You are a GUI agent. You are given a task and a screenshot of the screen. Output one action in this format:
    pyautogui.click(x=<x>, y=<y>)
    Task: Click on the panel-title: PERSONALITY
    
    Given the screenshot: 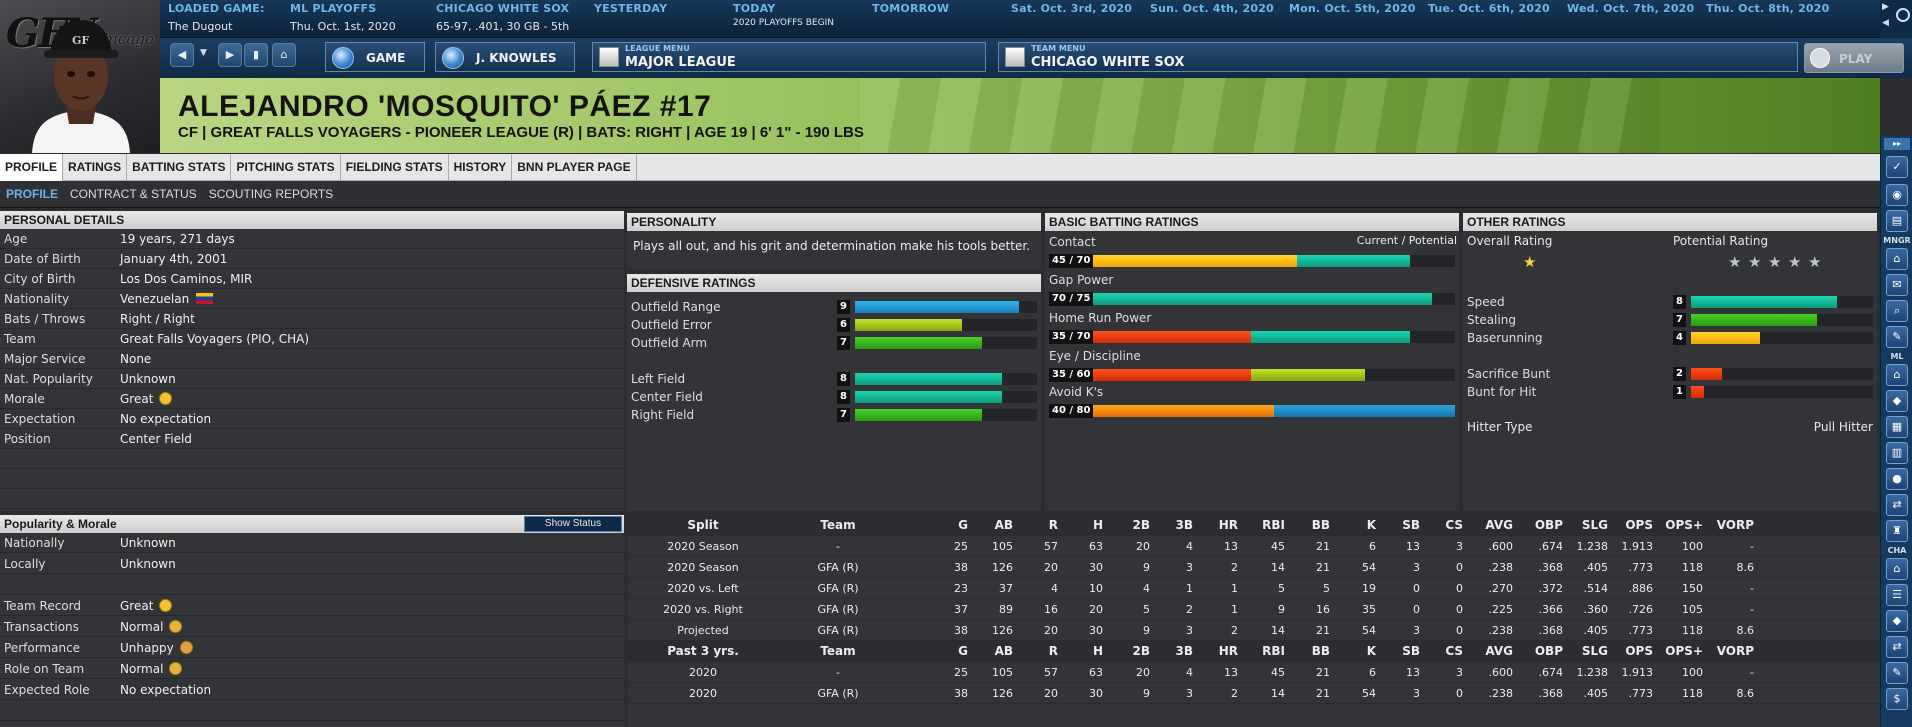 What is the action you would take?
    pyautogui.click(x=834, y=222)
    